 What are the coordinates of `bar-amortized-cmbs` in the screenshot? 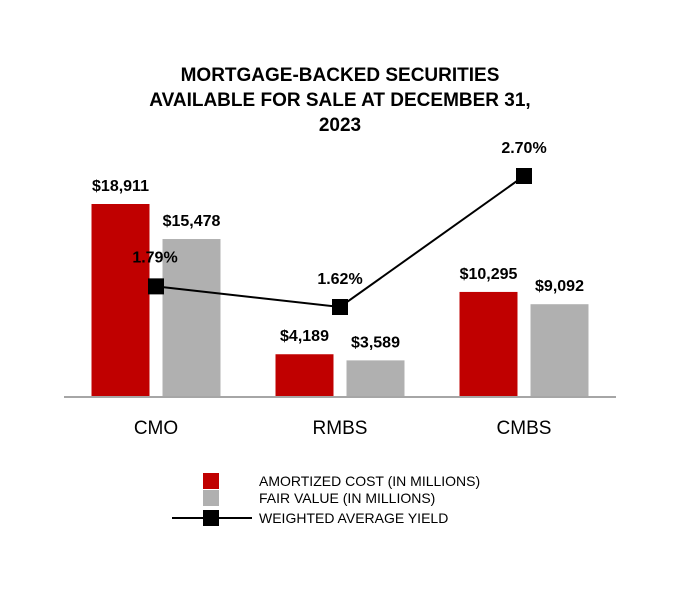 It's located at (488, 344).